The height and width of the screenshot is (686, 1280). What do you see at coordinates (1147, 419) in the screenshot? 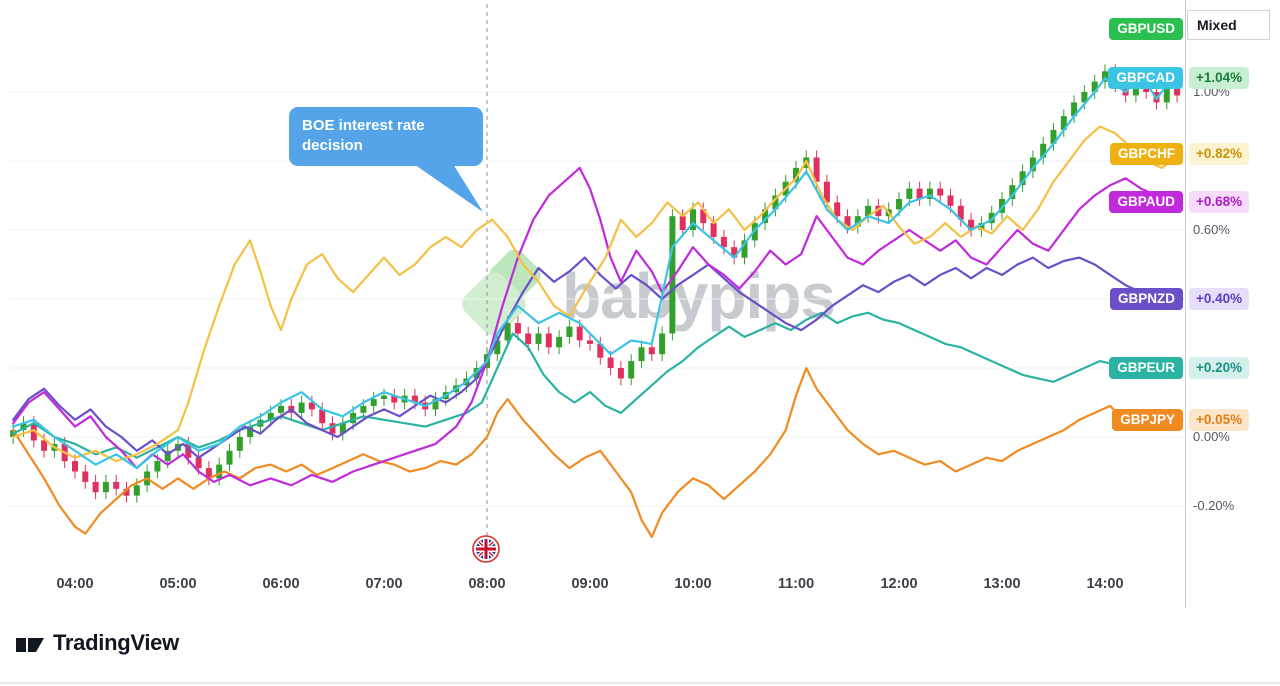
I see `symbol-badge-gbpjpy: GBPJPY` at bounding box center [1147, 419].